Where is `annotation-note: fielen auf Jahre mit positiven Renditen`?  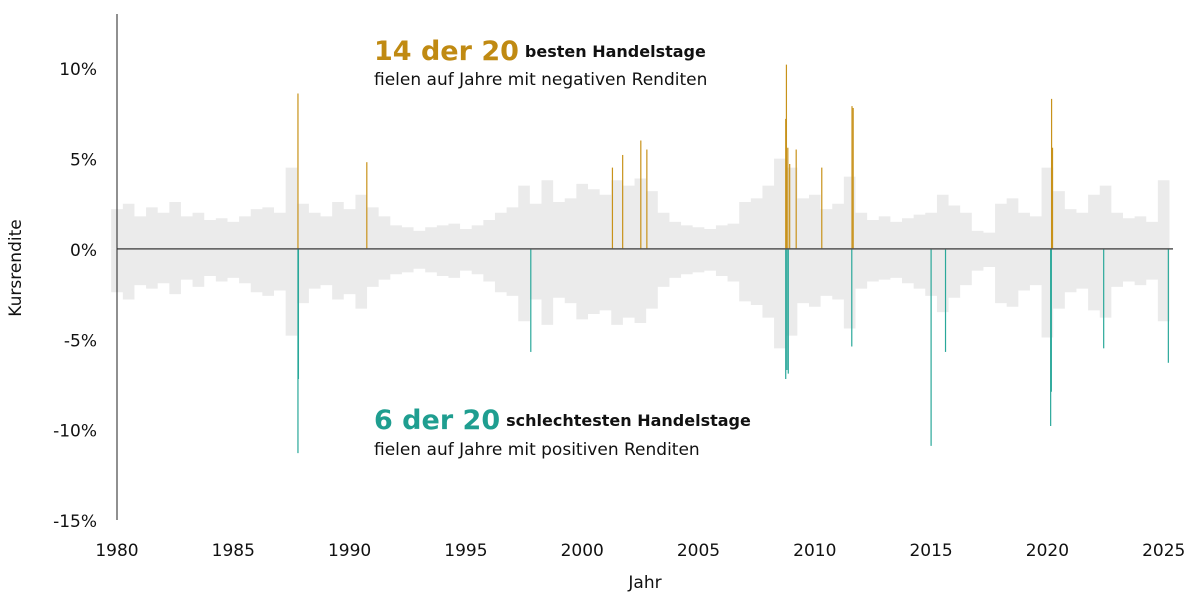
annotation-note: fielen auf Jahre mit positiven Renditen is located at coordinates (537, 450).